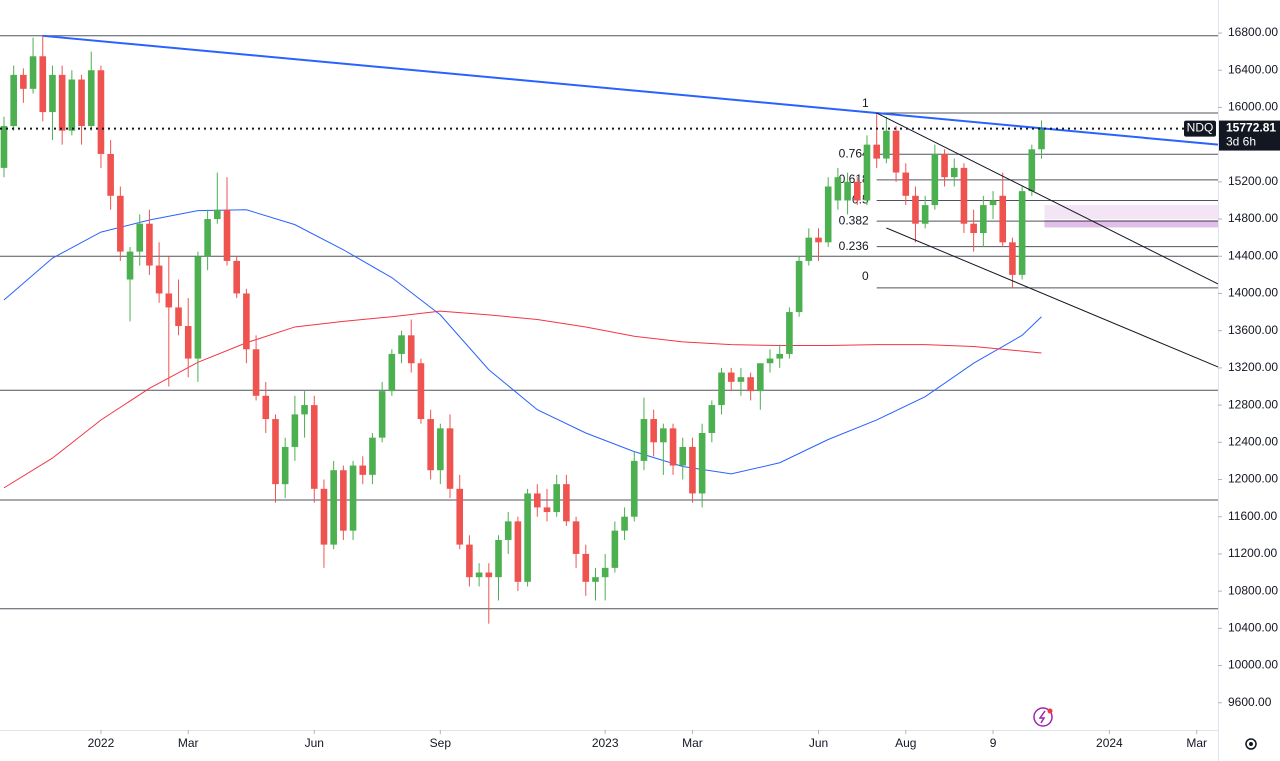 The image size is (1280, 761). I want to click on alert-circle, so click(1043, 717).